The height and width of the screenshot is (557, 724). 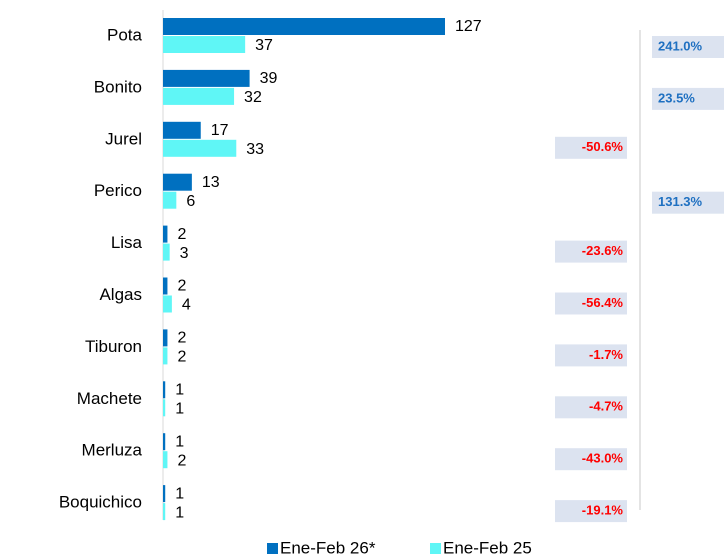 What do you see at coordinates (120, 294) in the screenshot?
I see `category-label: Algas` at bounding box center [120, 294].